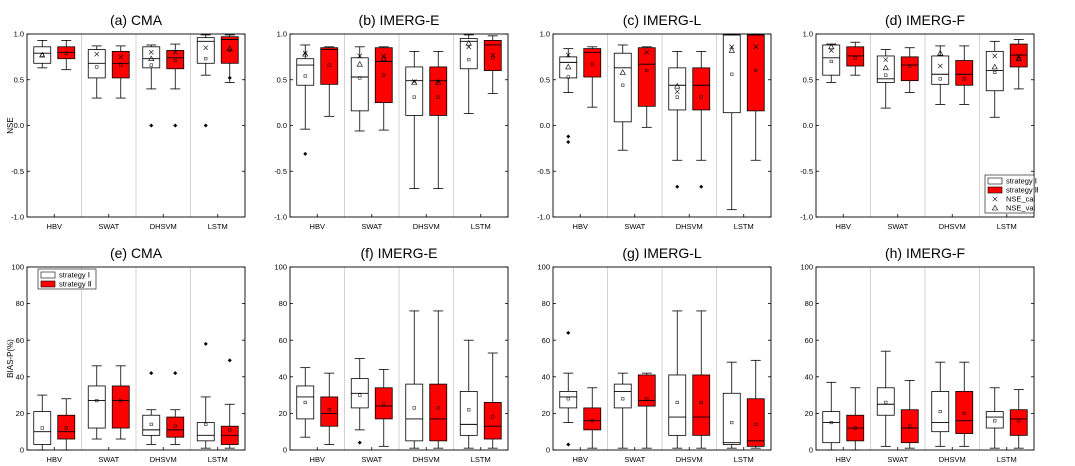 The height and width of the screenshot is (466, 1075). Describe the element at coordinates (75, 284) in the screenshot. I see `legend-label: strategy Ⅱ` at that location.